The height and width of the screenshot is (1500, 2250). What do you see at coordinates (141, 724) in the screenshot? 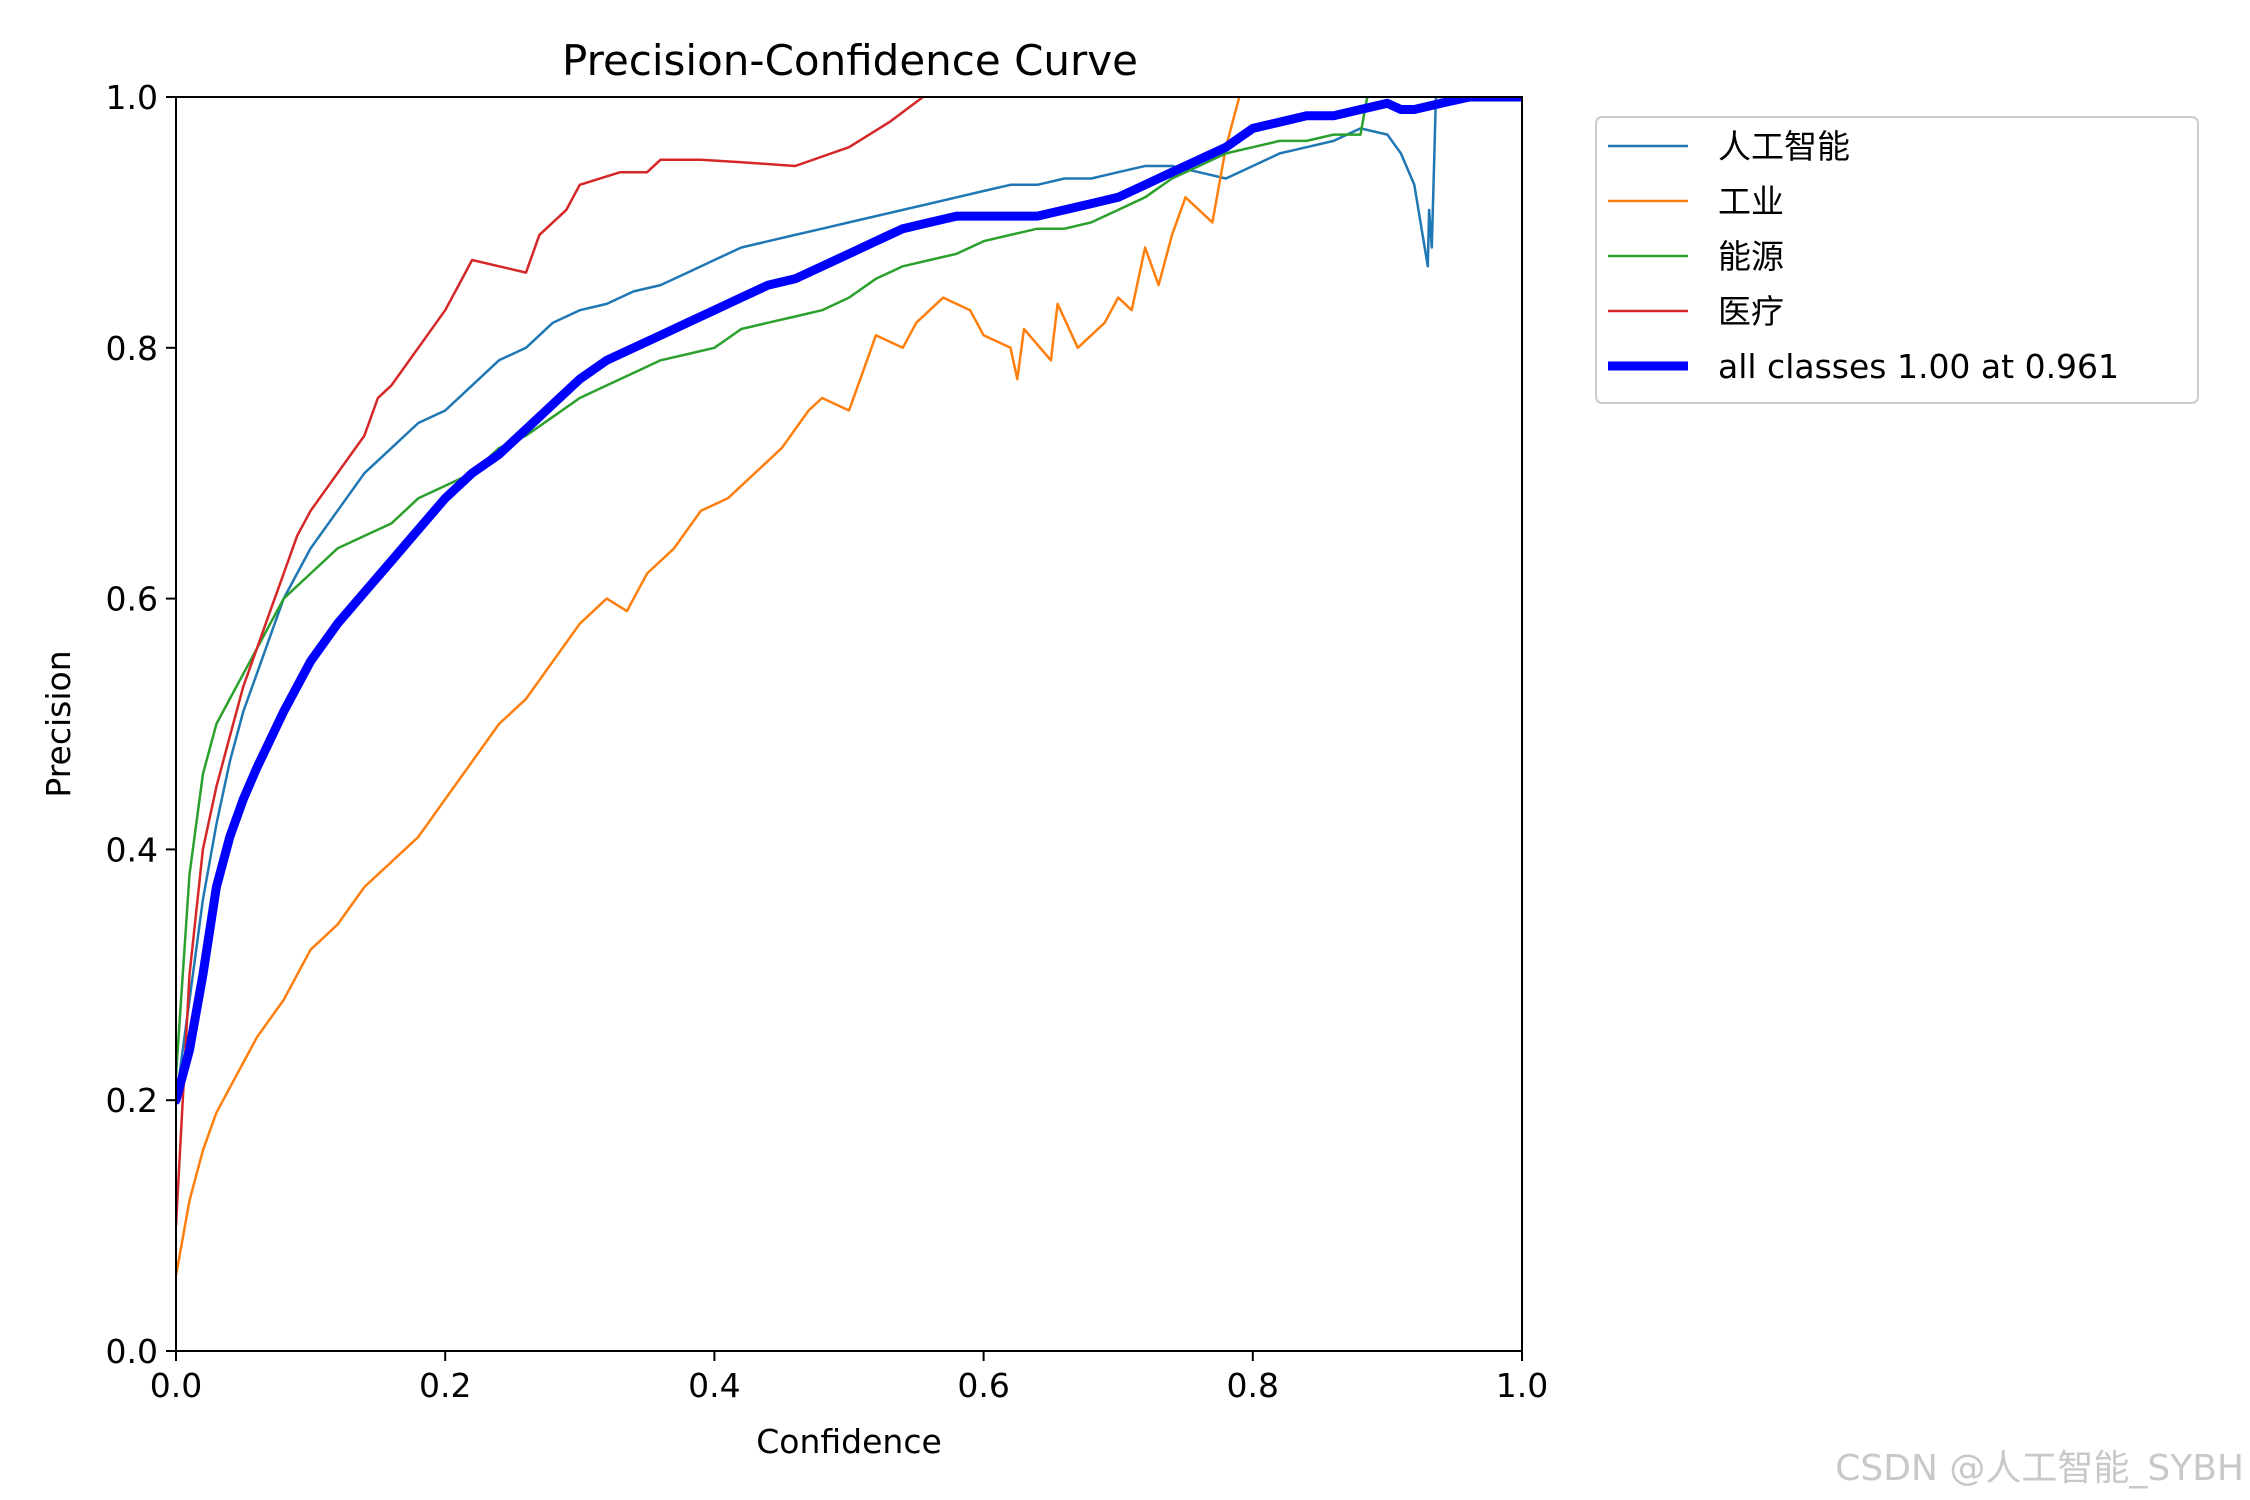
I see `y-axis: 0.0 0.2 0.4 0.6 0.8 1.0` at bounding box center [141, 724].